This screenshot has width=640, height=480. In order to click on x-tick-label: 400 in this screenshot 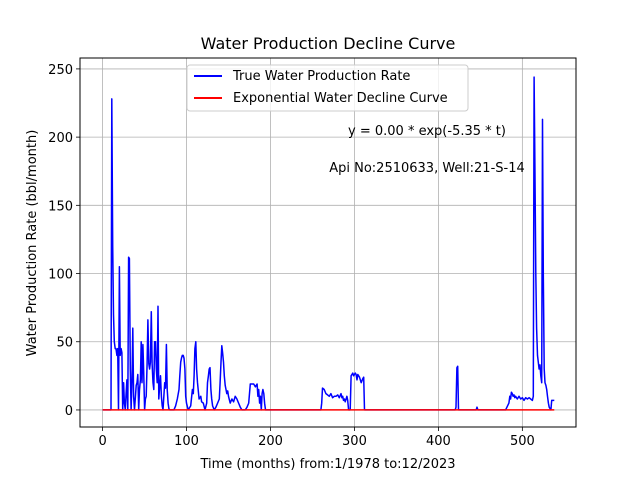, I will do `click(438, 441)`.